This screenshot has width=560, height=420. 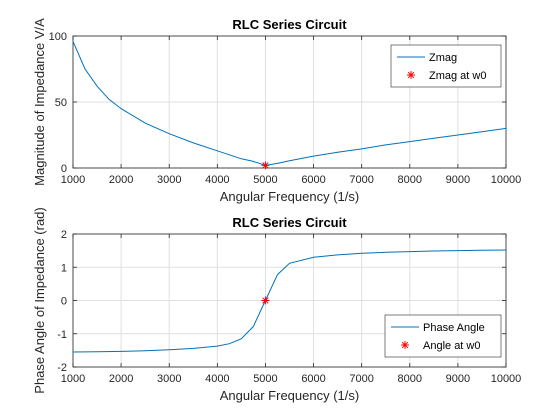 I want to click on marker-angle-at-w0, so click(x=265, y=300).